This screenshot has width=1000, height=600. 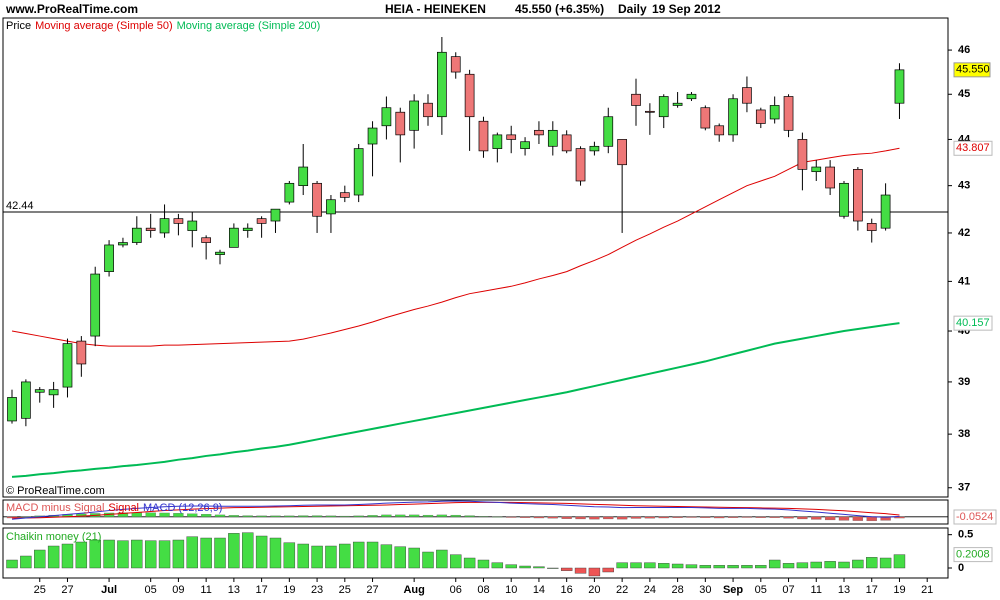 What do you see at coordinates (632, 9) in the screenshot?
I see `period: Daily` at bounding box center [632, 9].